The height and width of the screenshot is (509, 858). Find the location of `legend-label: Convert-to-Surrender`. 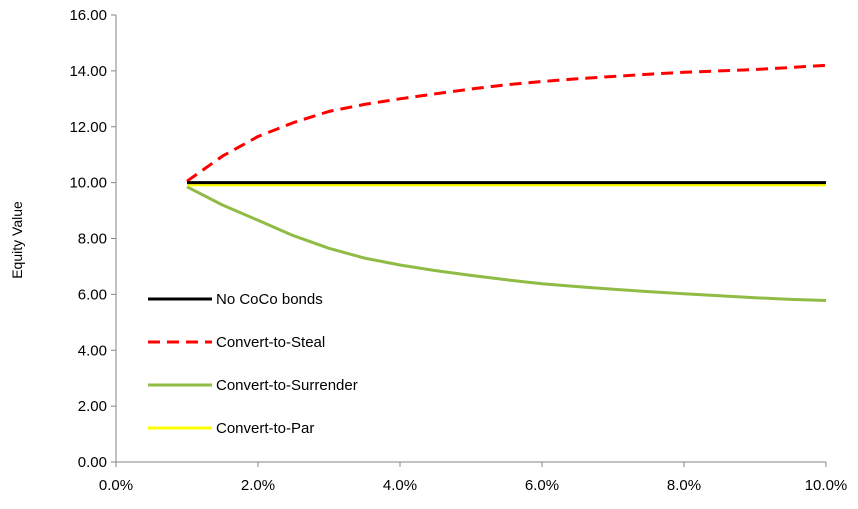

legend-label: Convert-to-Surrender is located at coordinates (287, 385).